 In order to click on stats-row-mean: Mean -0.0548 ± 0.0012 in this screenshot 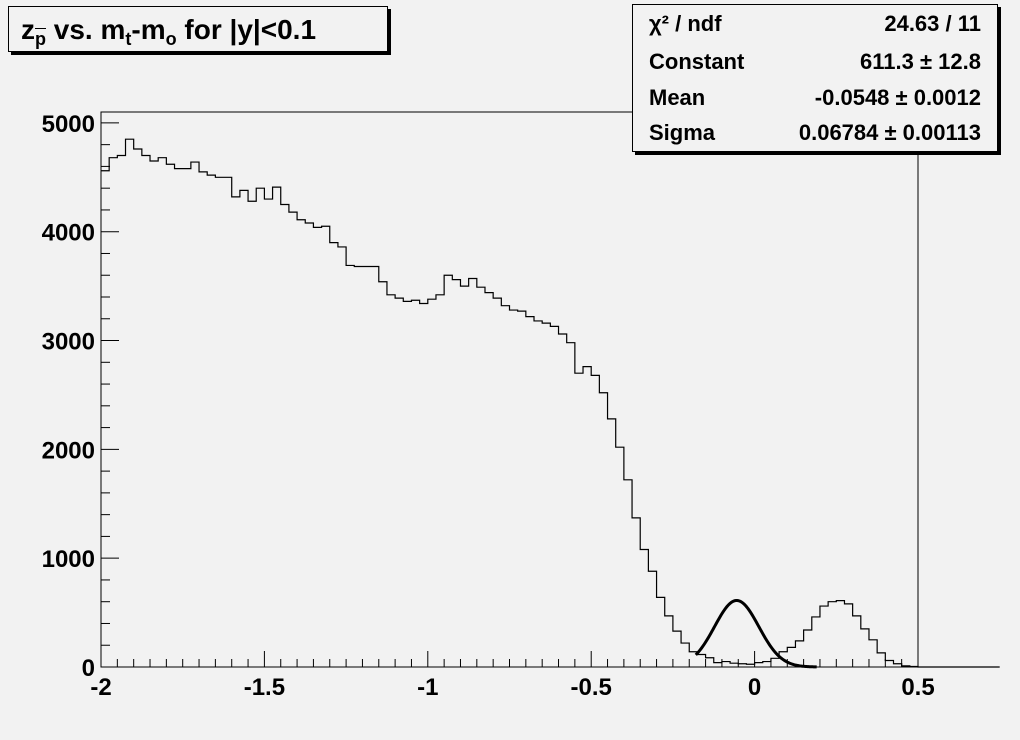, I will do `click(815, 98)`.